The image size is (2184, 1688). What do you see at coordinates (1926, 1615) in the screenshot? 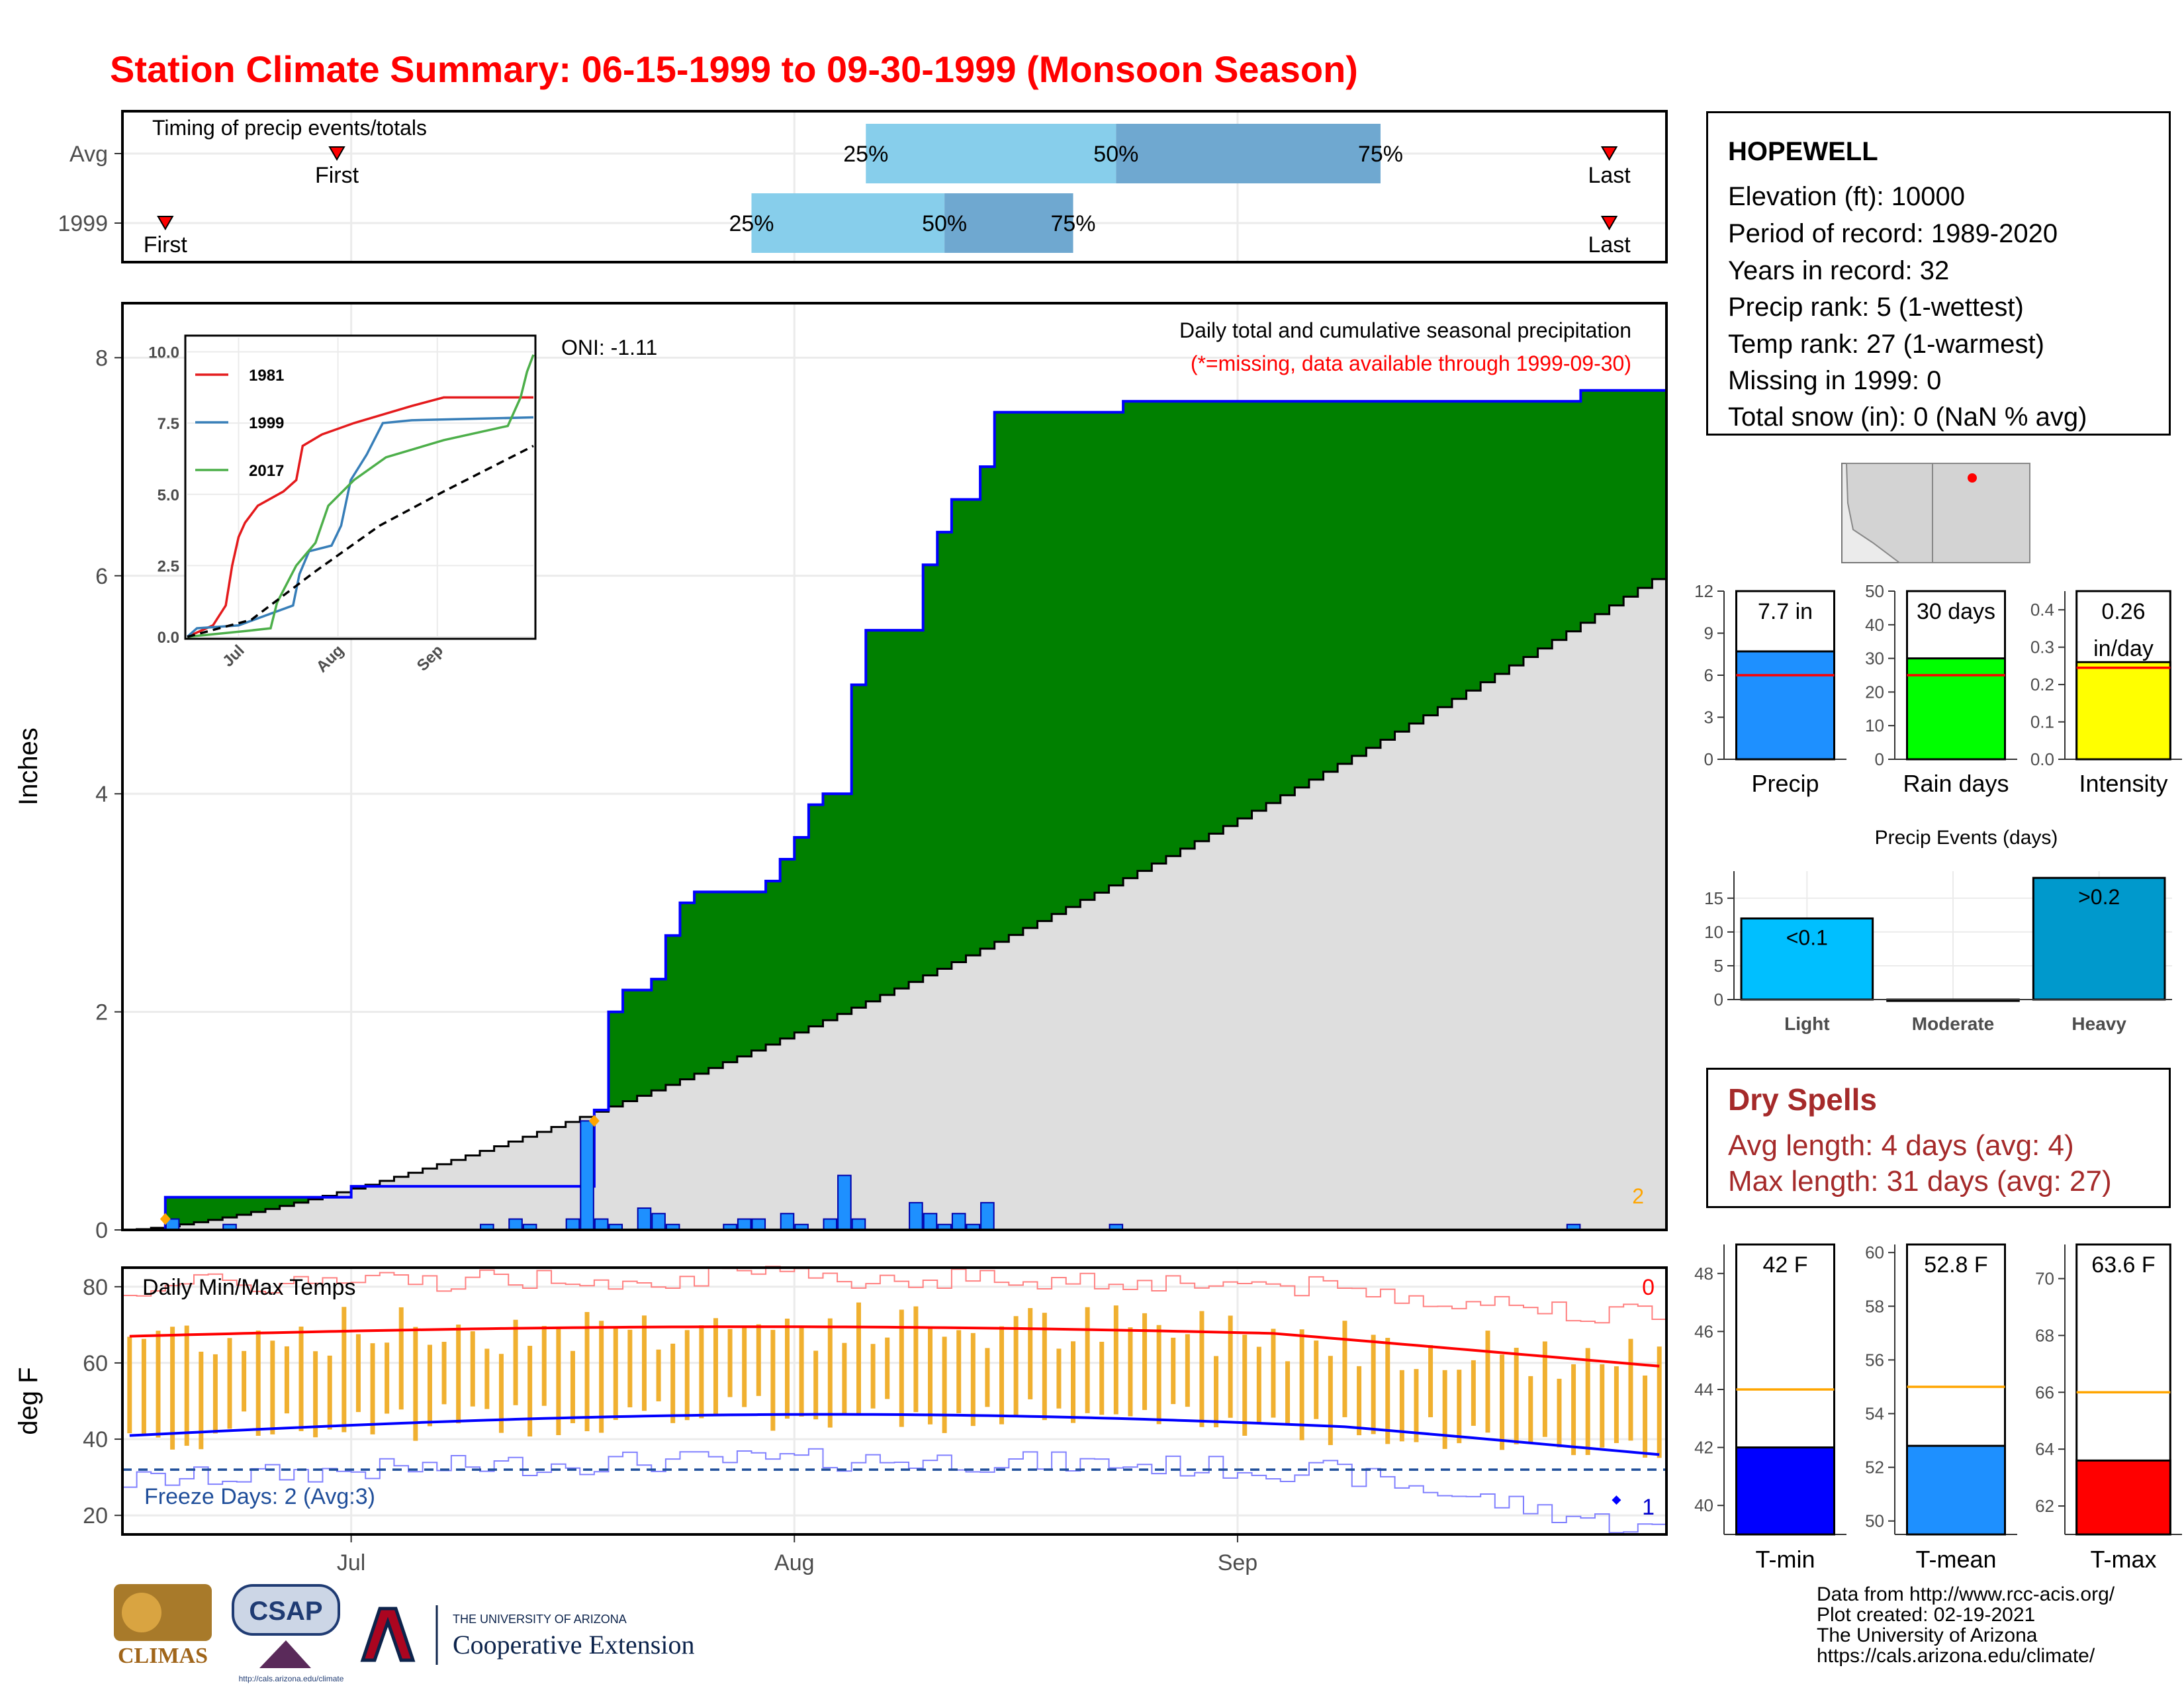
I see `footer-line: Plot created: 02-19-2021` at bounding box center [1926, 1615].